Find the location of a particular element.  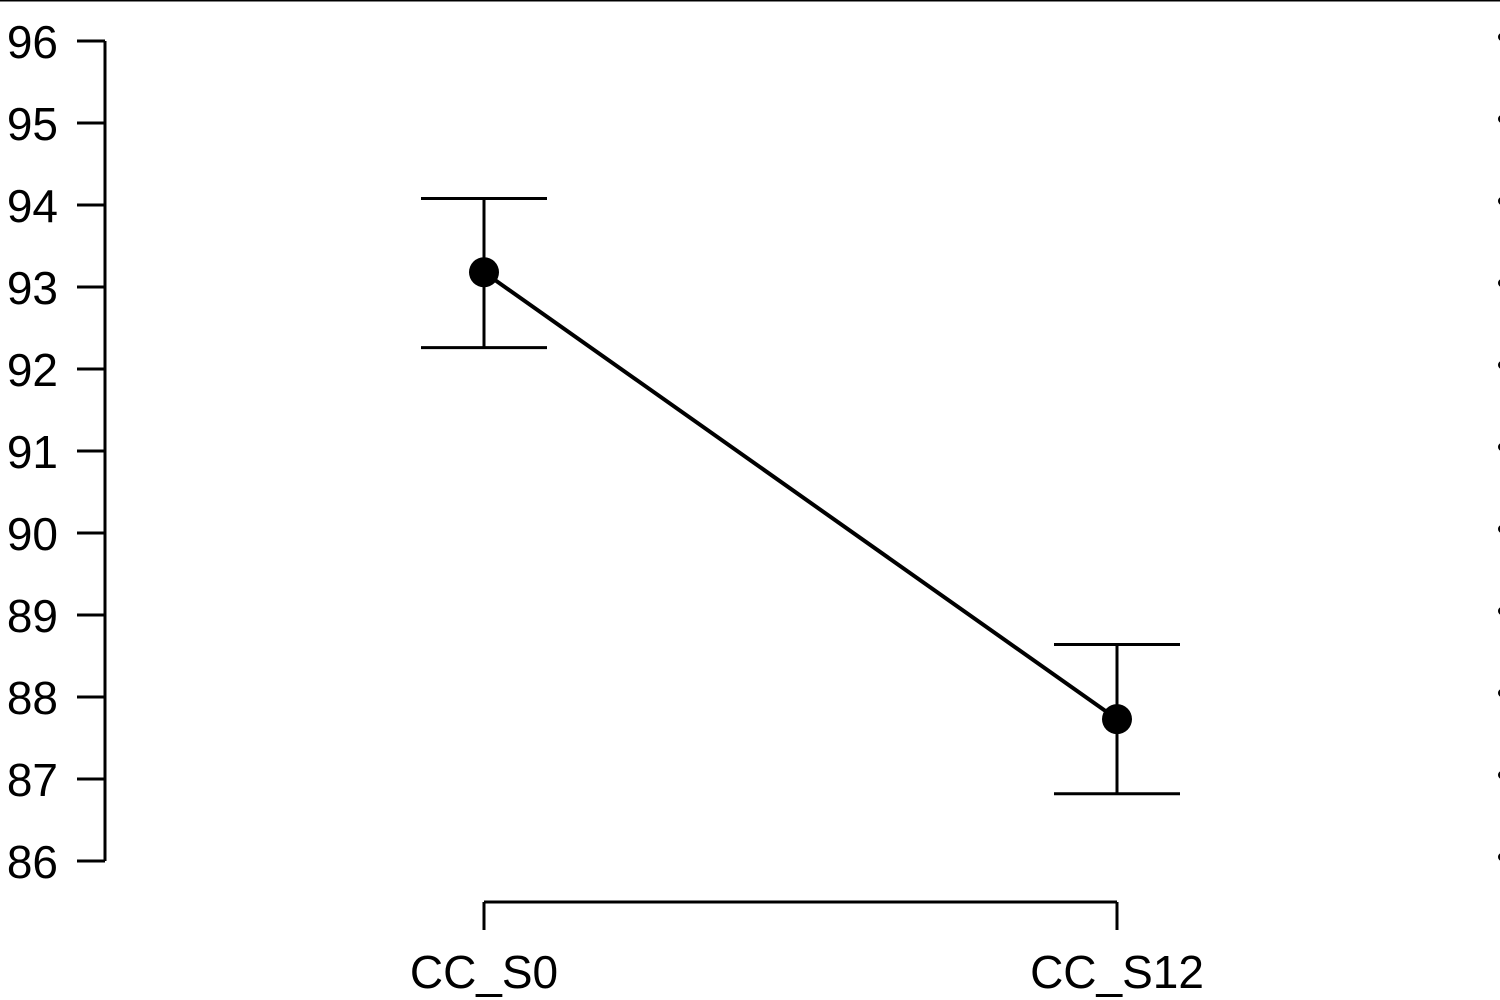

y-tick-label: 90 is located at coordinates (32, 534).